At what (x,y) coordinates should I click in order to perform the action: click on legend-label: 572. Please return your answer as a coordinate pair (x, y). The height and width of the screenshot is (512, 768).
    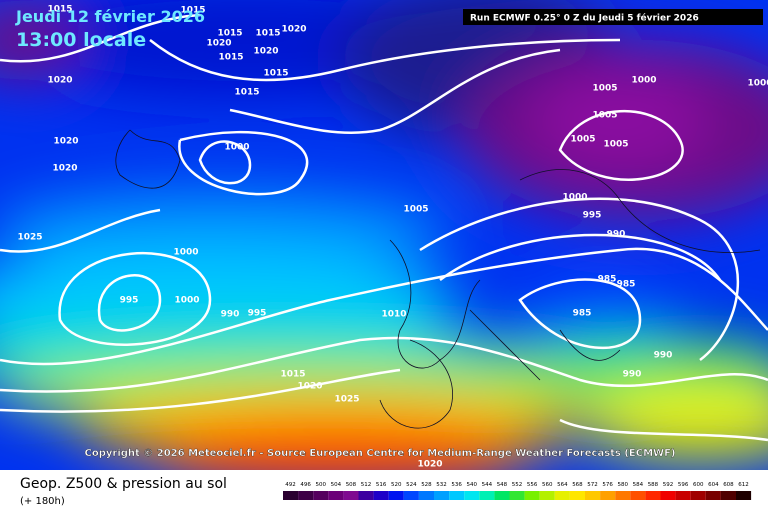
    Looking at the image, I should click on (592, 485).